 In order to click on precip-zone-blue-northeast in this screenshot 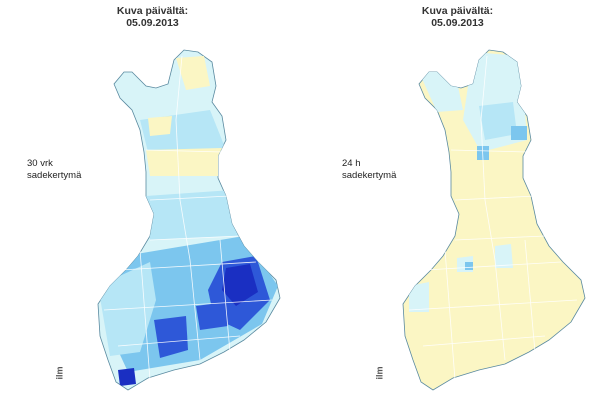, I will do `click(519, 133)`.